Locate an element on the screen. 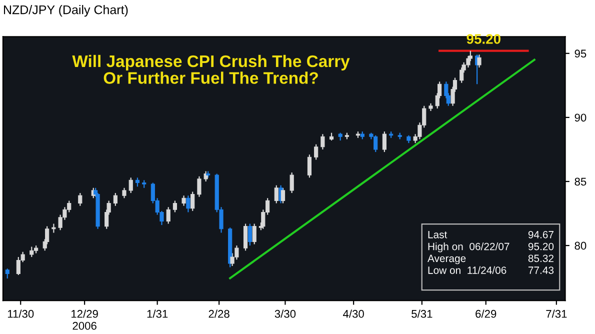  x-tick-label: 3/30 is located at coordinates (285, 314).